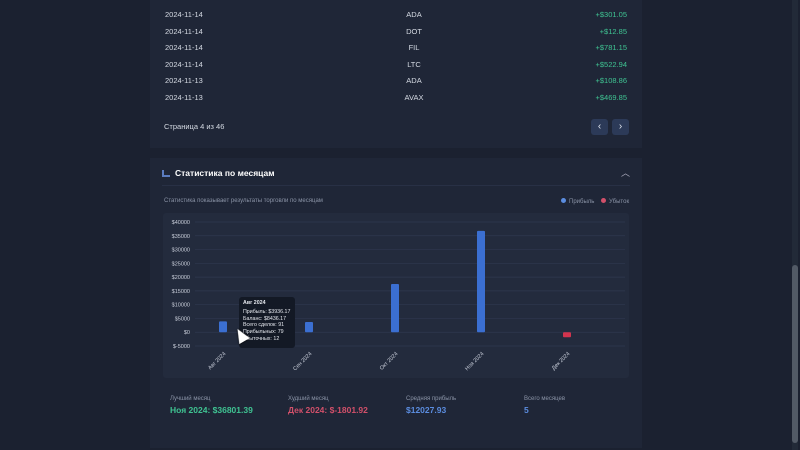  What do you see at coordinates (396, 175) in the screenshot?
I see `section-header: Статистика по месяцам ︿` at bounding box center [396, 175].